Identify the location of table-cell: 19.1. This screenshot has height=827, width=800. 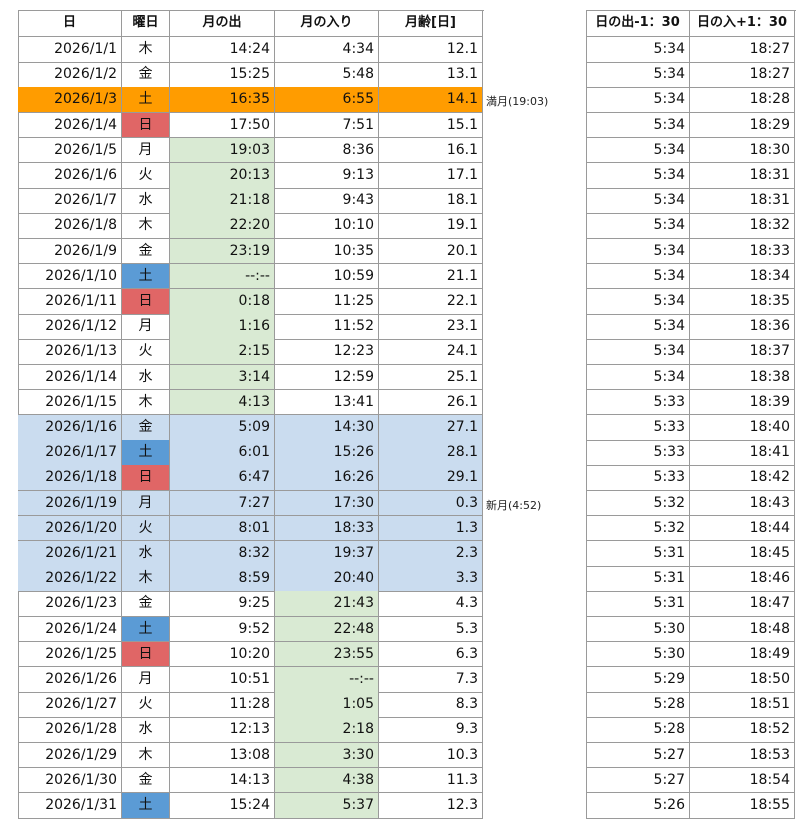
(431, 226).